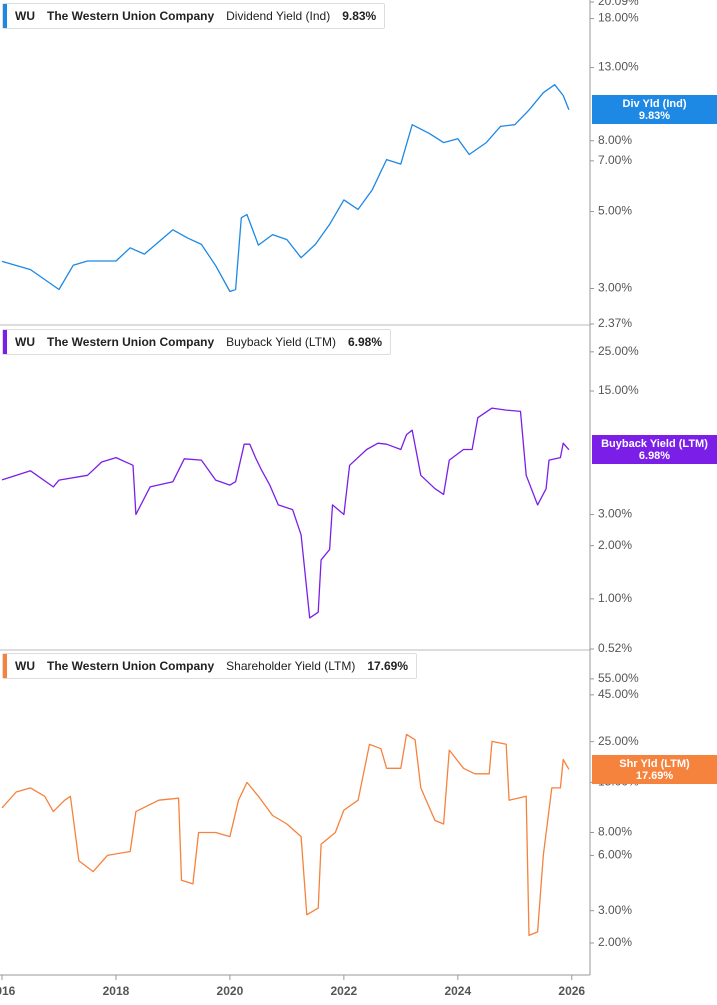 Image resolution: width=717 pixels, height=1005 pixels. Describe the element at coordinates (388, 666) in the screenshot. I see `latest-value: 17.69%` at that location.